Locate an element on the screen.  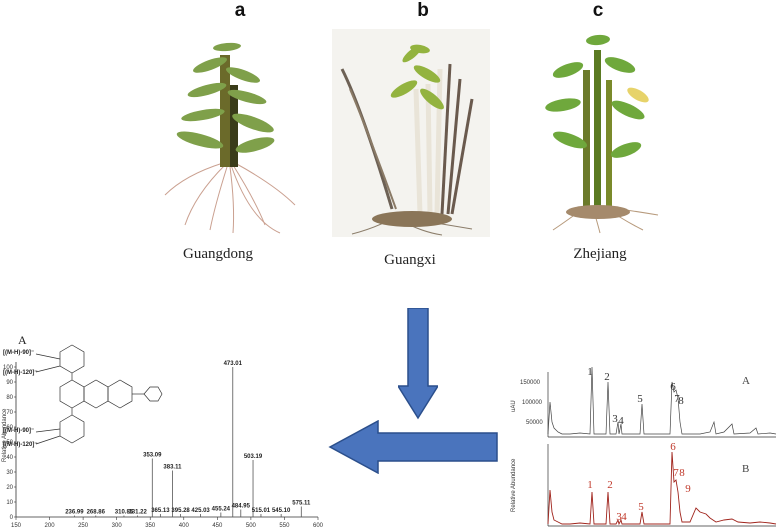
down-arrow-icon is located at coordinates (418, 364).